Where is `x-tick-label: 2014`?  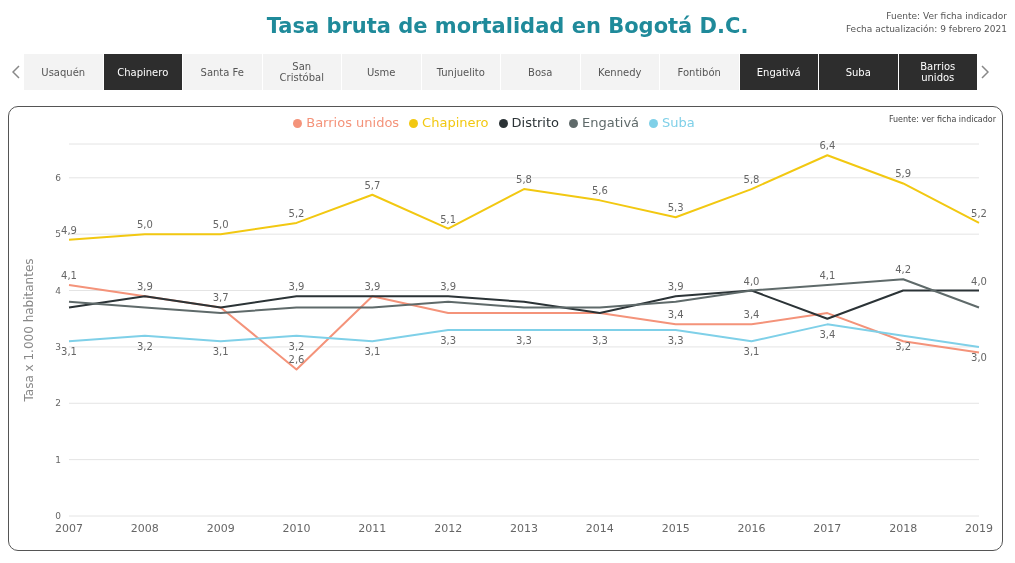 x-tick-label: 2014 is located at coordinates (599, 528).